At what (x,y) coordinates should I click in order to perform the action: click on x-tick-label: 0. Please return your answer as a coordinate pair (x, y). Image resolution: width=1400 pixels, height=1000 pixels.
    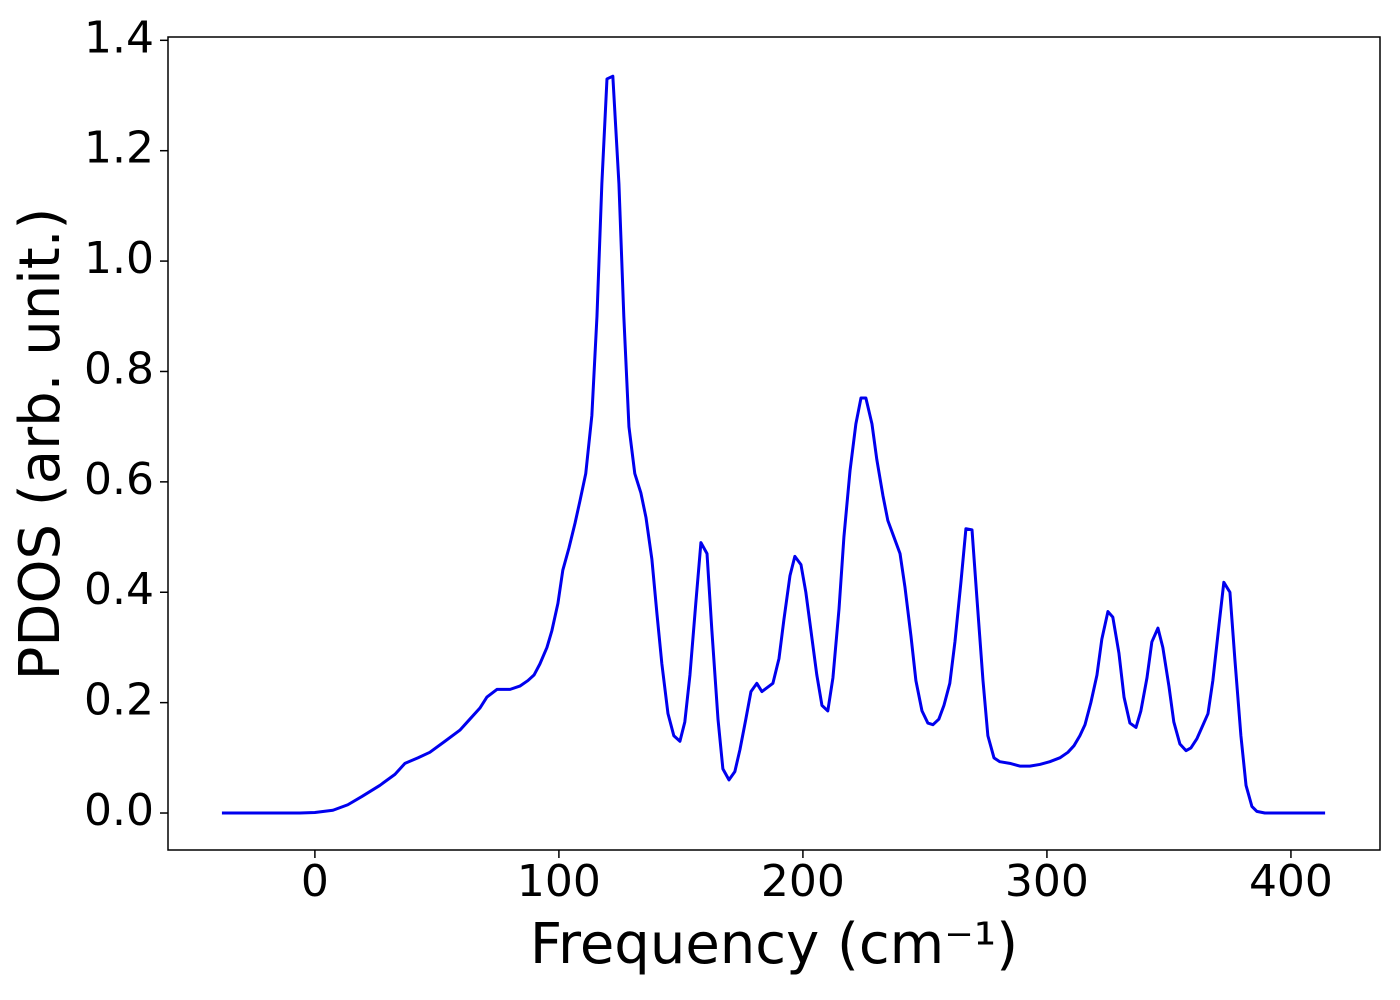
    Looking at the image, I should click on (315, 881).